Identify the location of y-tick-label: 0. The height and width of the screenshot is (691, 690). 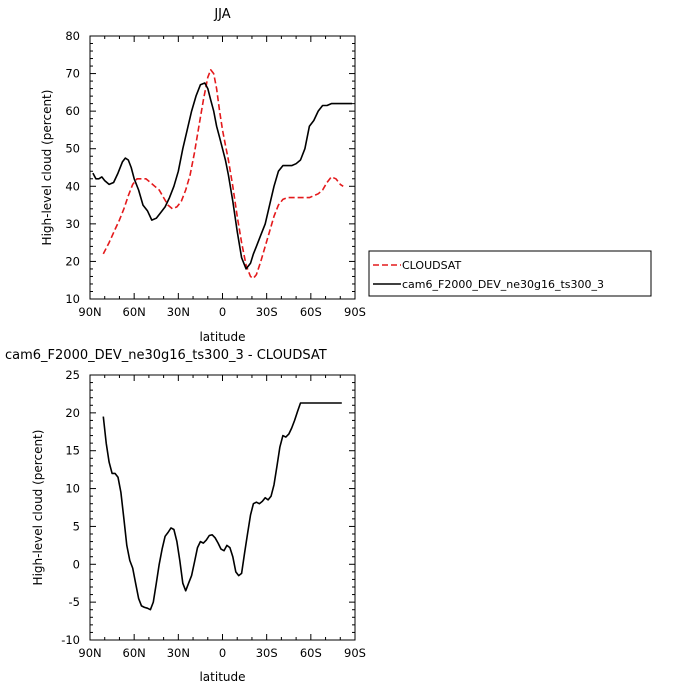
(76, 564).